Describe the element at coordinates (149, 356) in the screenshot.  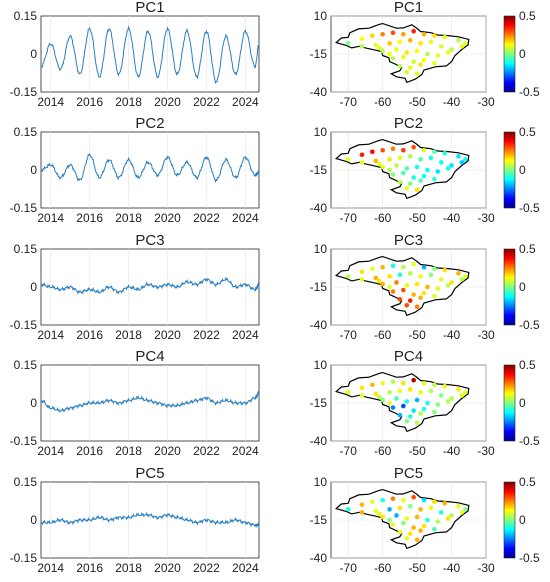
I see `panel-title: PC4` at that location.